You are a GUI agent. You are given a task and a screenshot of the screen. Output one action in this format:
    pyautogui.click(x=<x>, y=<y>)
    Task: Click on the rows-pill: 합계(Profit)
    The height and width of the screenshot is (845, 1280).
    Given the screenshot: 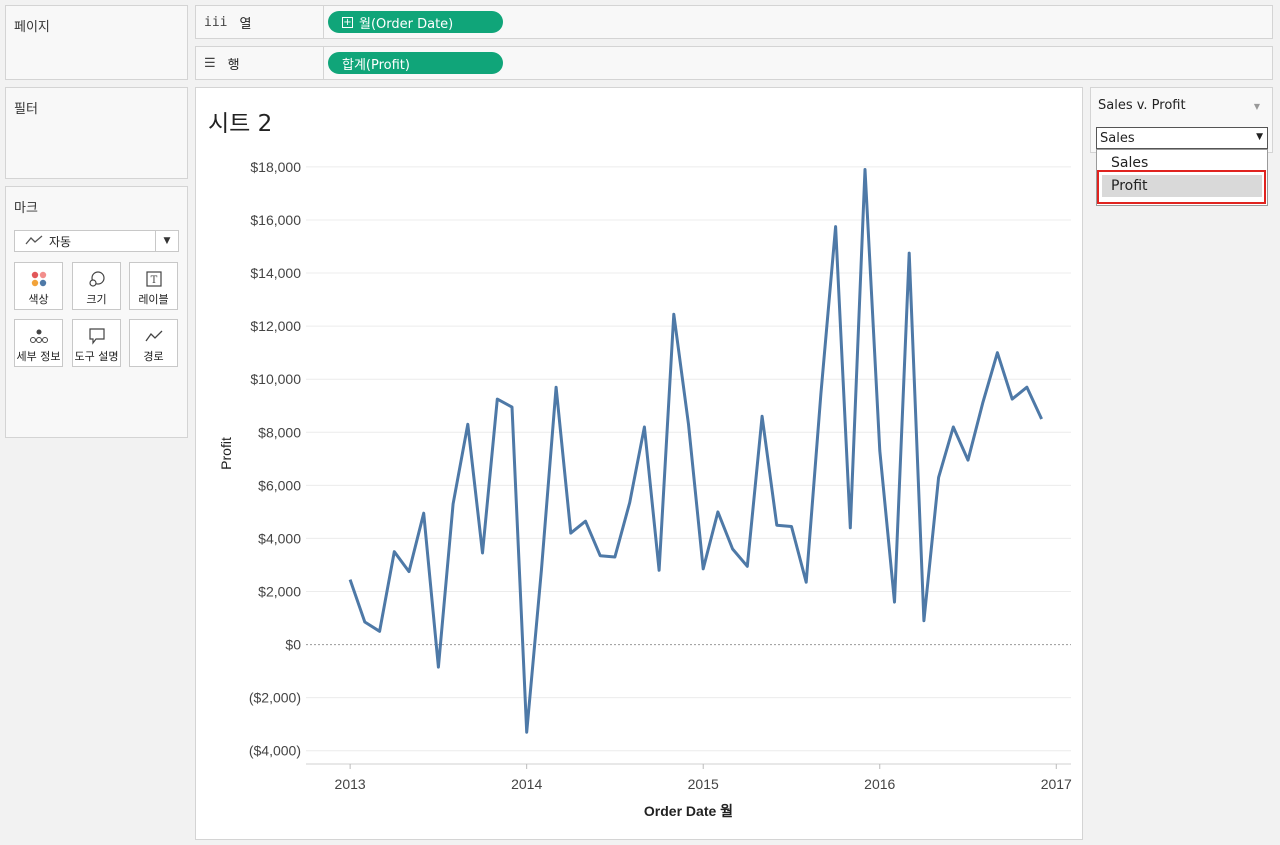 What is the action you would take?
    pyautogui.click(x=415, y=63)
    